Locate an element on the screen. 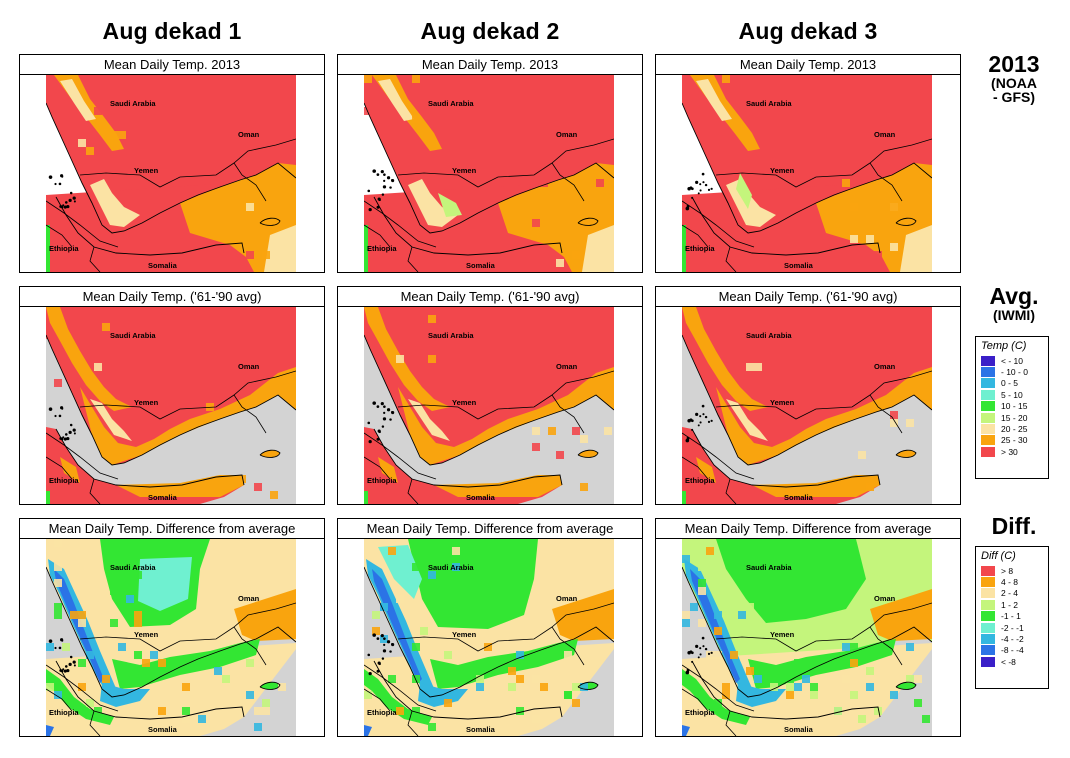  column-title-dekad-3: Aug dekad 3 is located at coordinates (808, 31).